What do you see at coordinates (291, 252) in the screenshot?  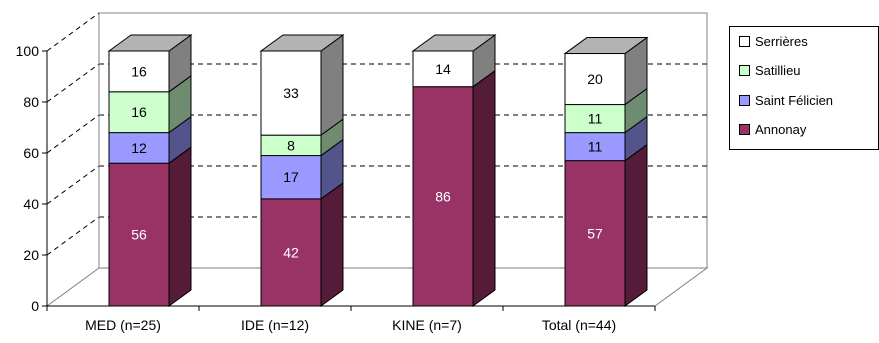 I see `data-label-annonay-ide-n-12: 42` at bounding box center [291, 252].